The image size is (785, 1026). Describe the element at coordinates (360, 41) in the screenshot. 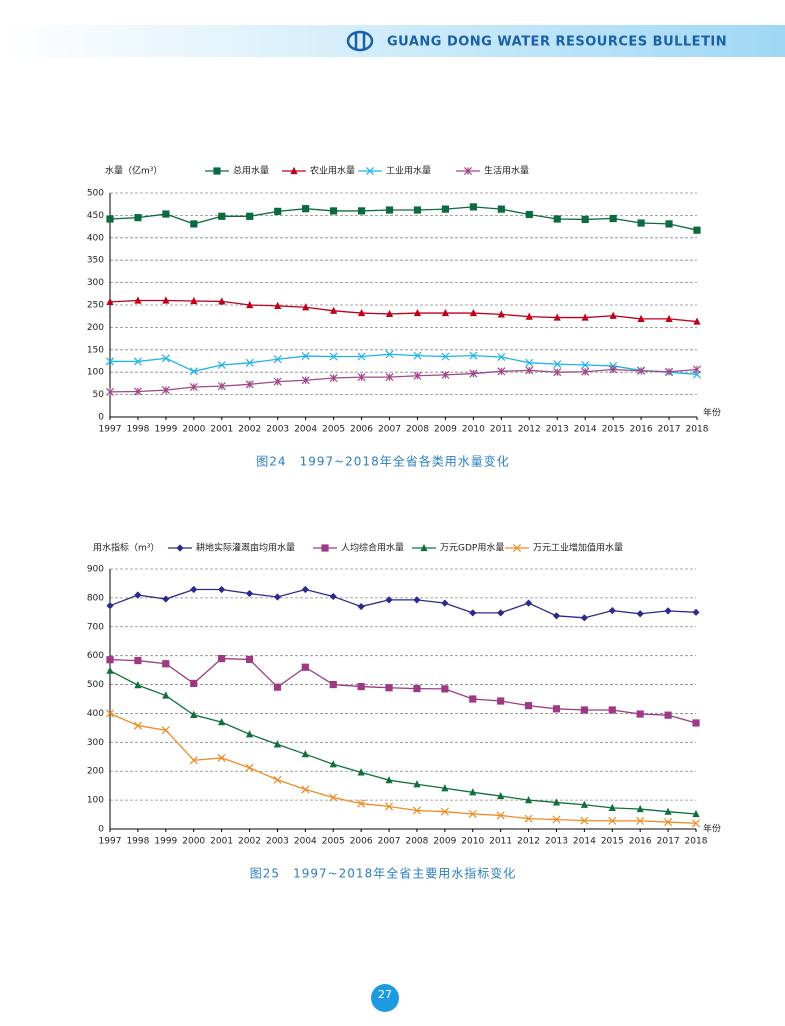

I see `logo` at that location.